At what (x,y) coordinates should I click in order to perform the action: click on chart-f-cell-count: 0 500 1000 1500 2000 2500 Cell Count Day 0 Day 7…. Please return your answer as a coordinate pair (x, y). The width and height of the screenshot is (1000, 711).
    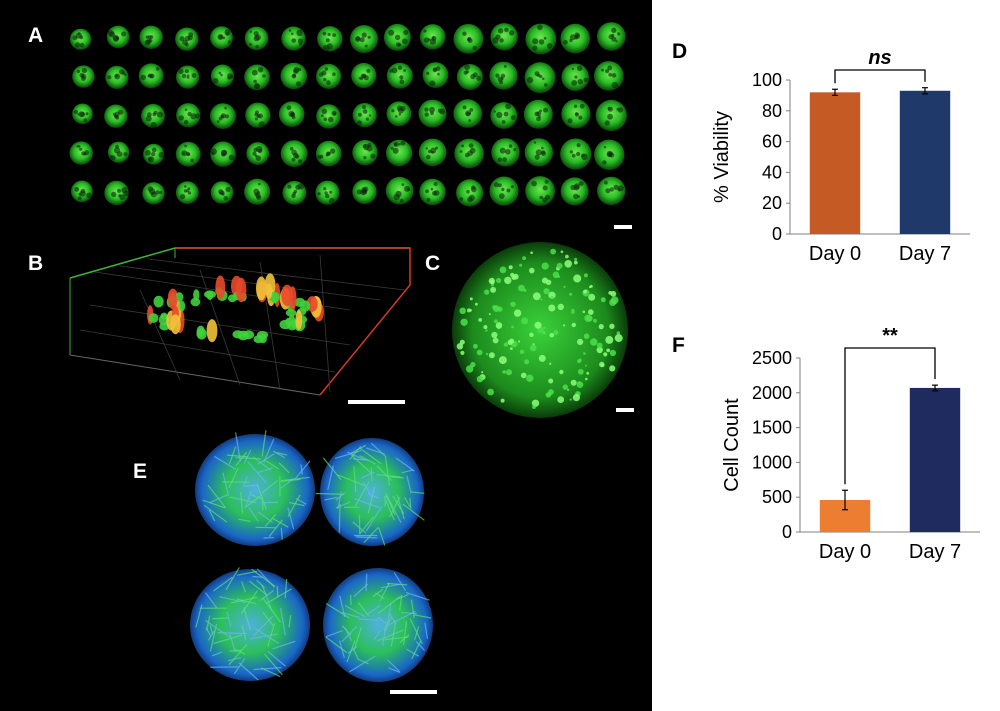
    Looking at the image, I should click on (850, 444).